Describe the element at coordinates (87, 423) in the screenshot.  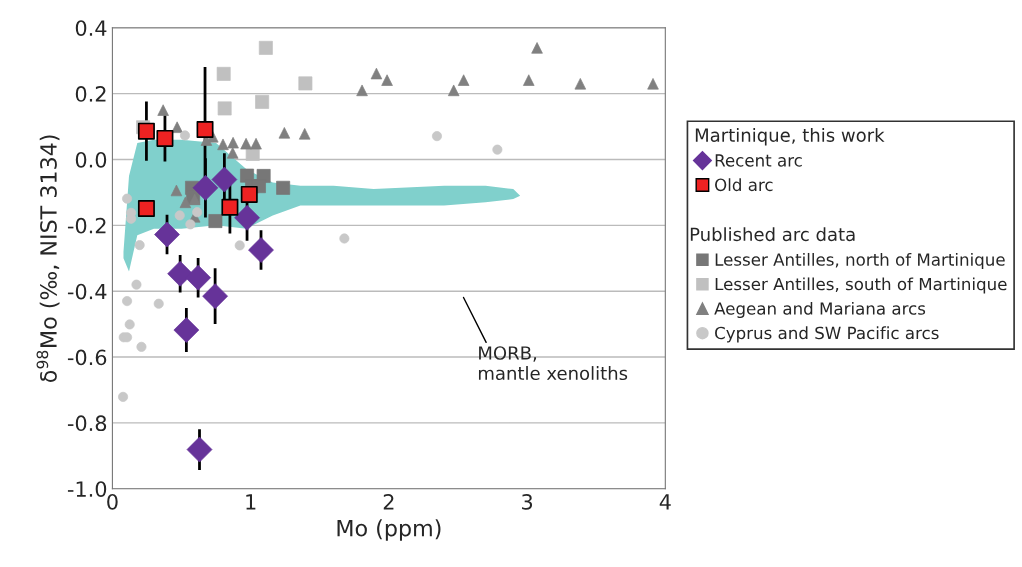
I see `y-tick-label: -0.8` at that location.